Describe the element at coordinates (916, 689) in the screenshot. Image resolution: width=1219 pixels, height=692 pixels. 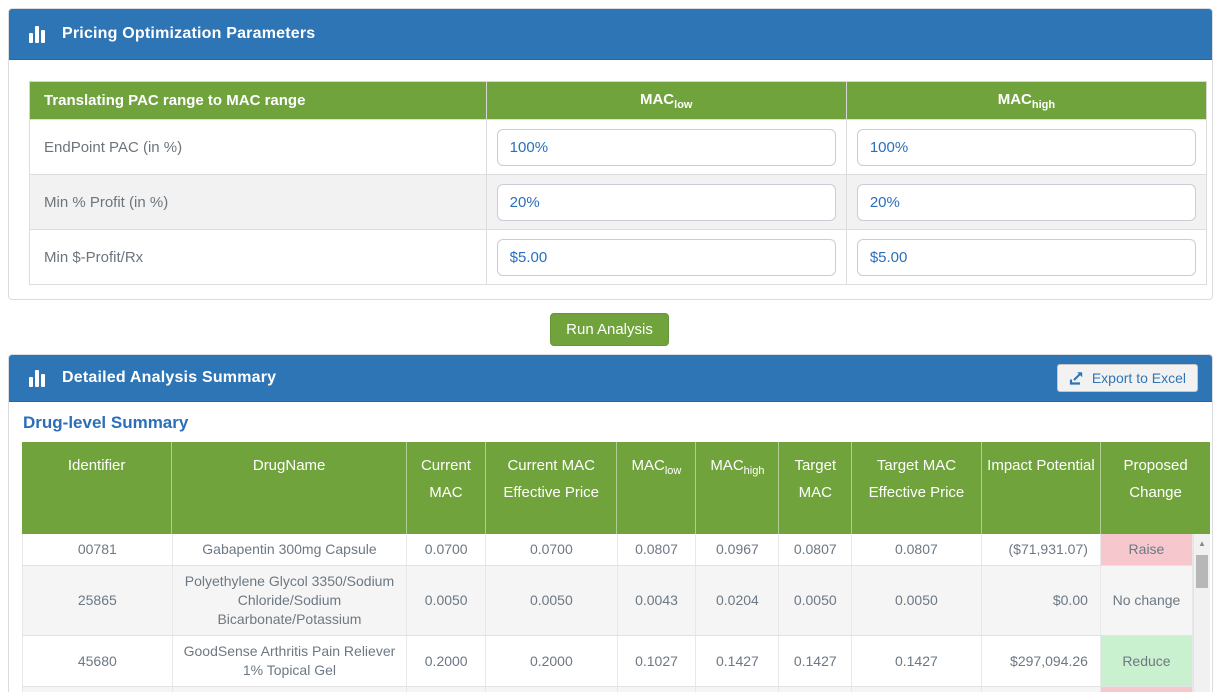
I see `cell-target-eff: 0.0611` at that location.